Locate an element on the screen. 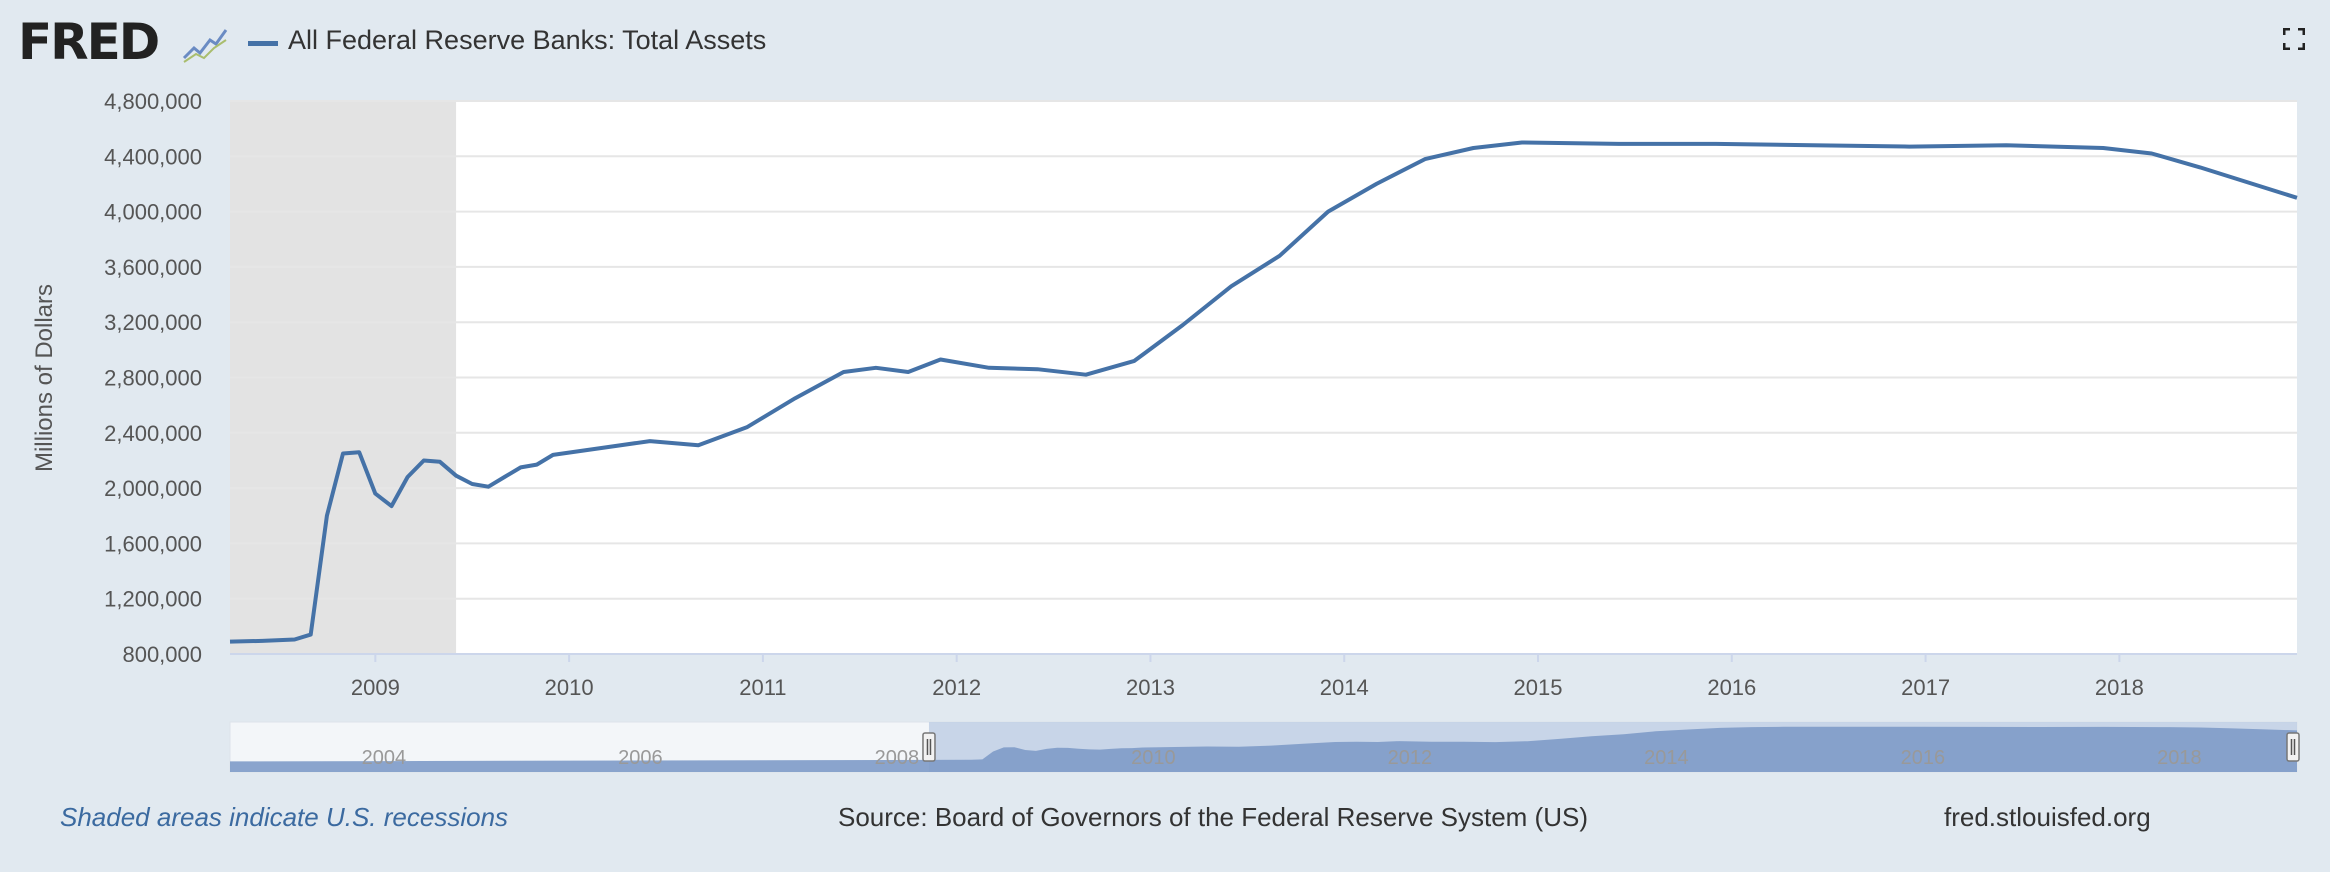  x-tick-label: 2016 is located at coordinates (1731, 687).